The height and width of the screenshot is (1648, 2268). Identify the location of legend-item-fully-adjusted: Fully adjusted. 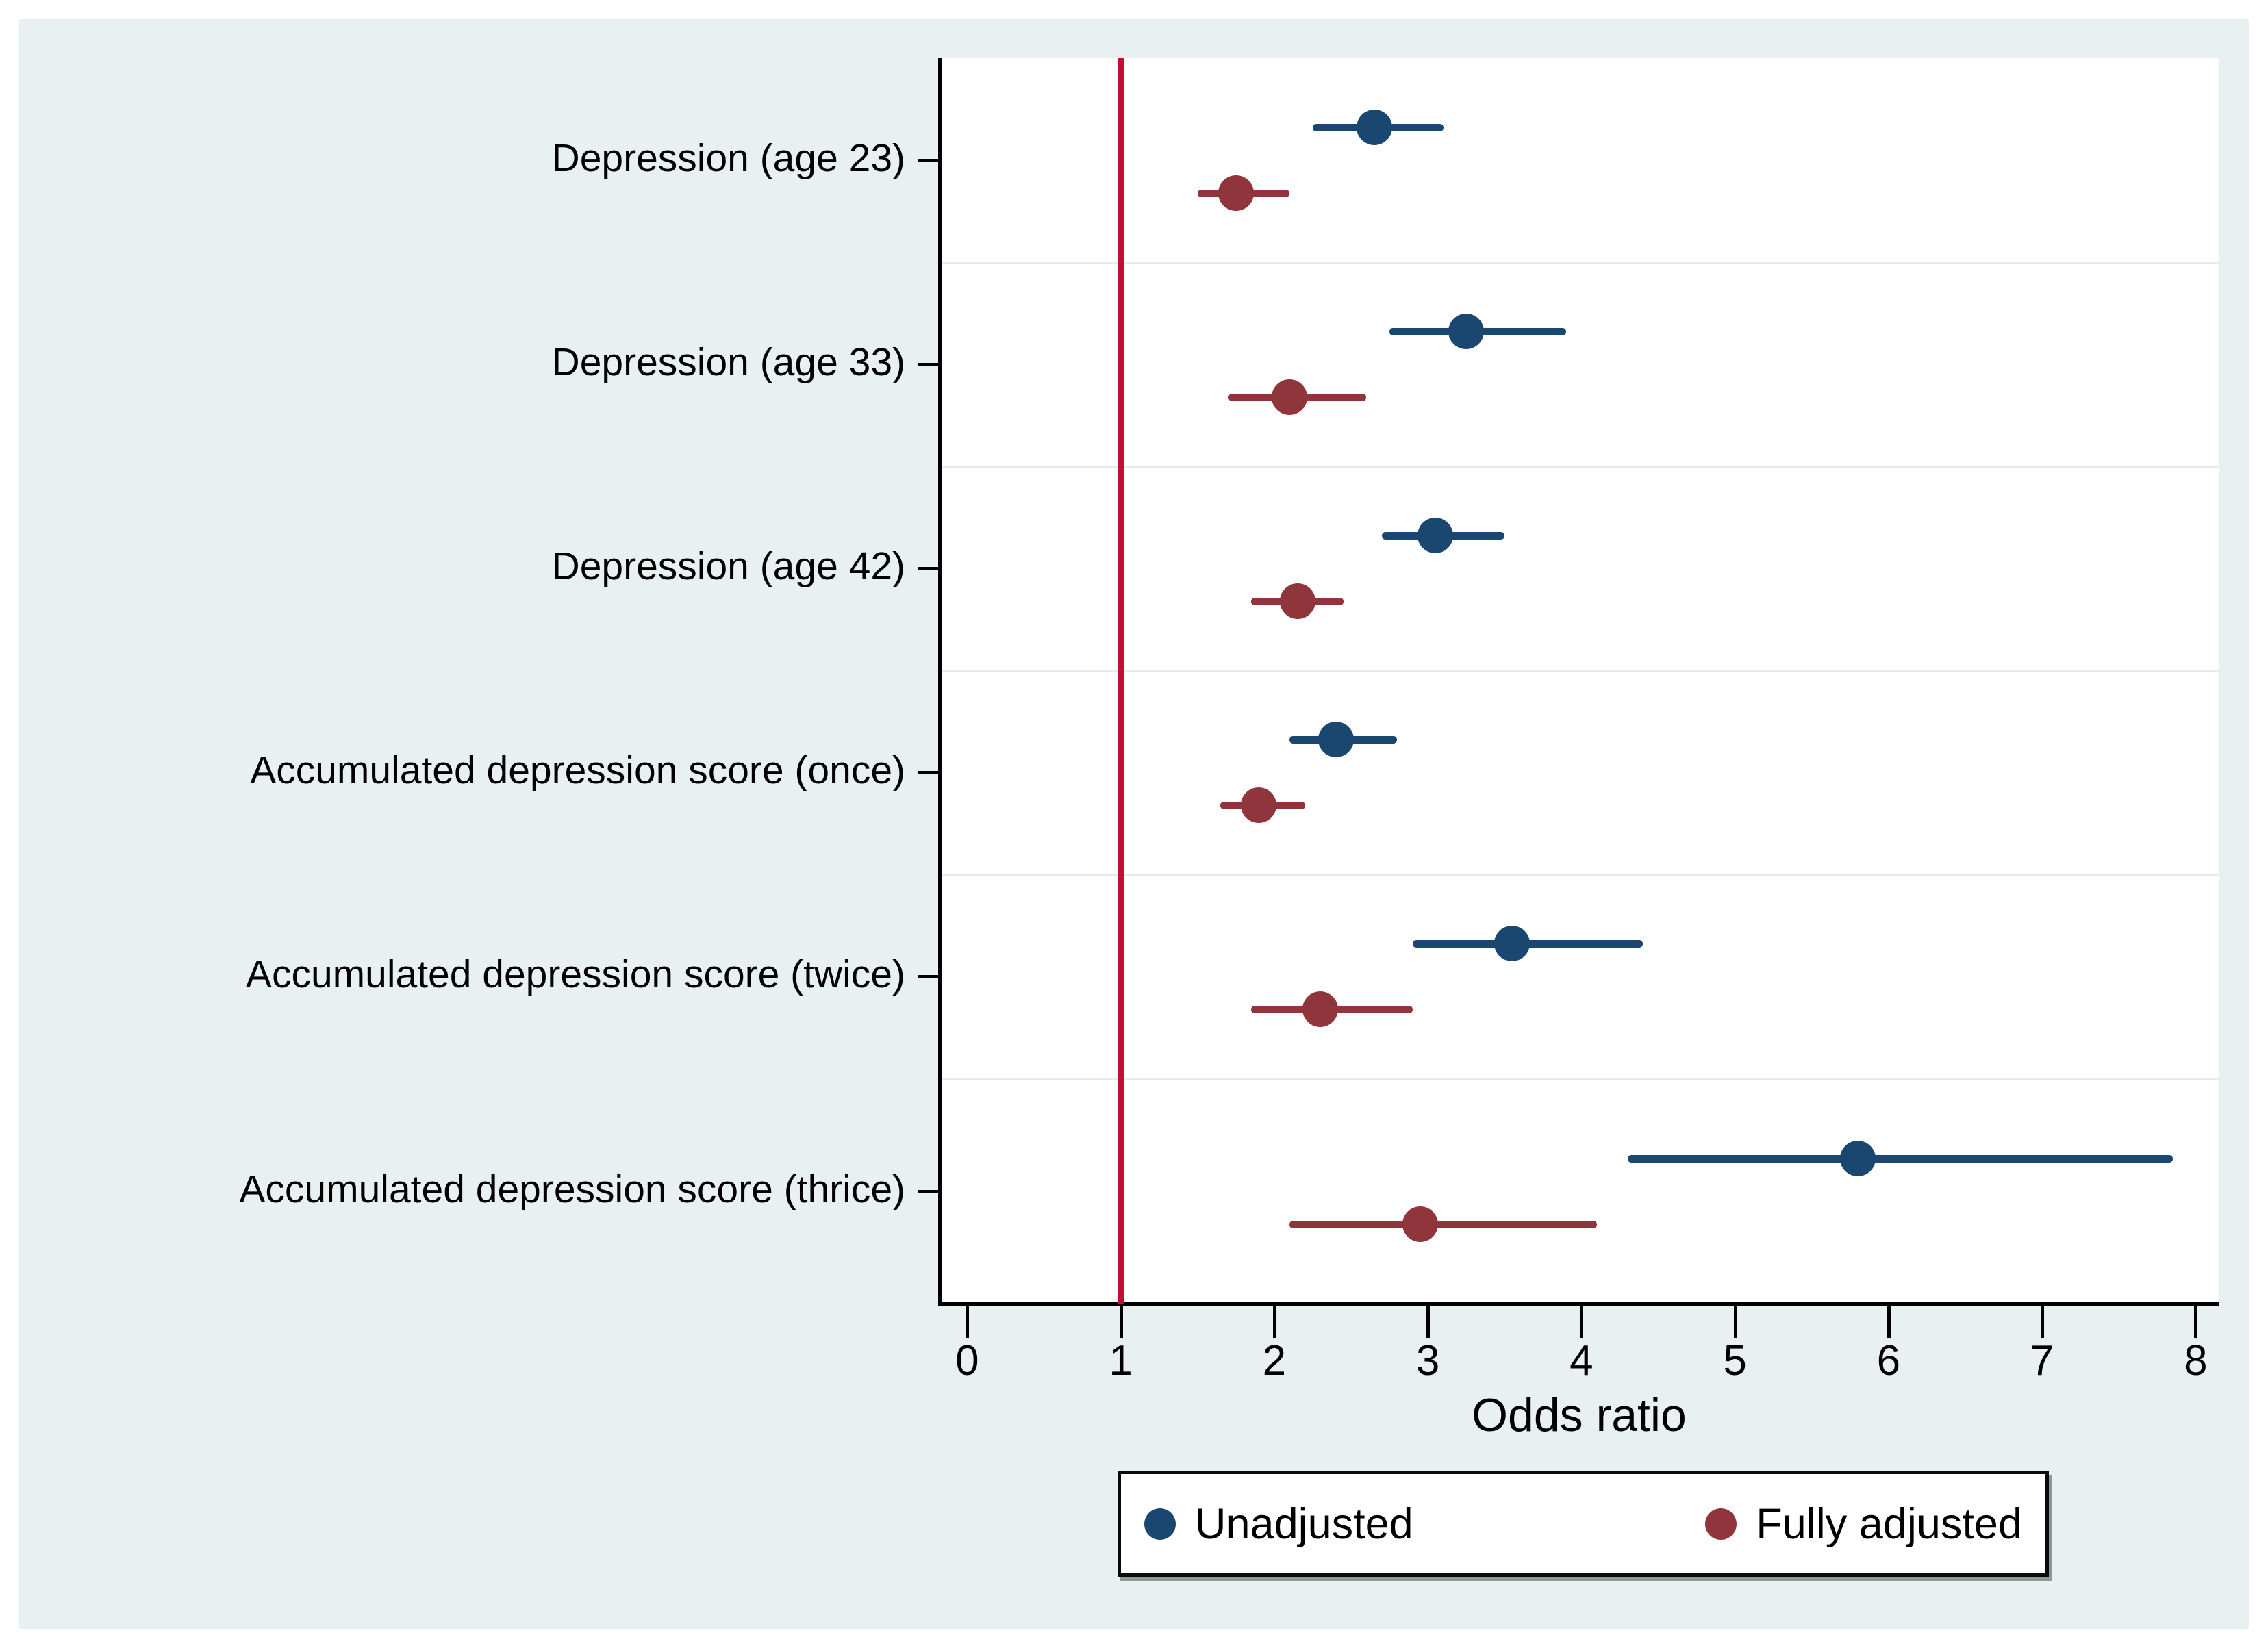
(1863, 1524).